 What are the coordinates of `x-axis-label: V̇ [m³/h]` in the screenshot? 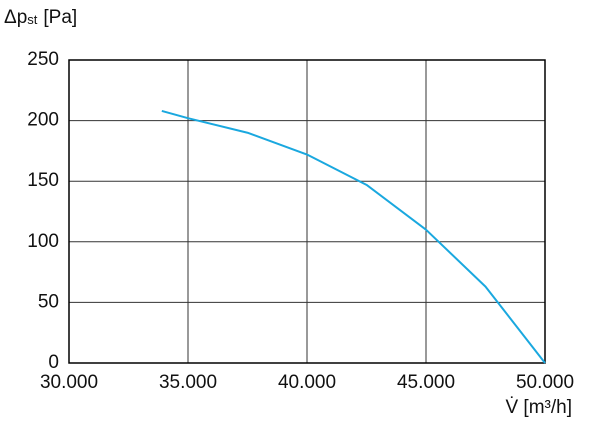 It's located at (538, 407).